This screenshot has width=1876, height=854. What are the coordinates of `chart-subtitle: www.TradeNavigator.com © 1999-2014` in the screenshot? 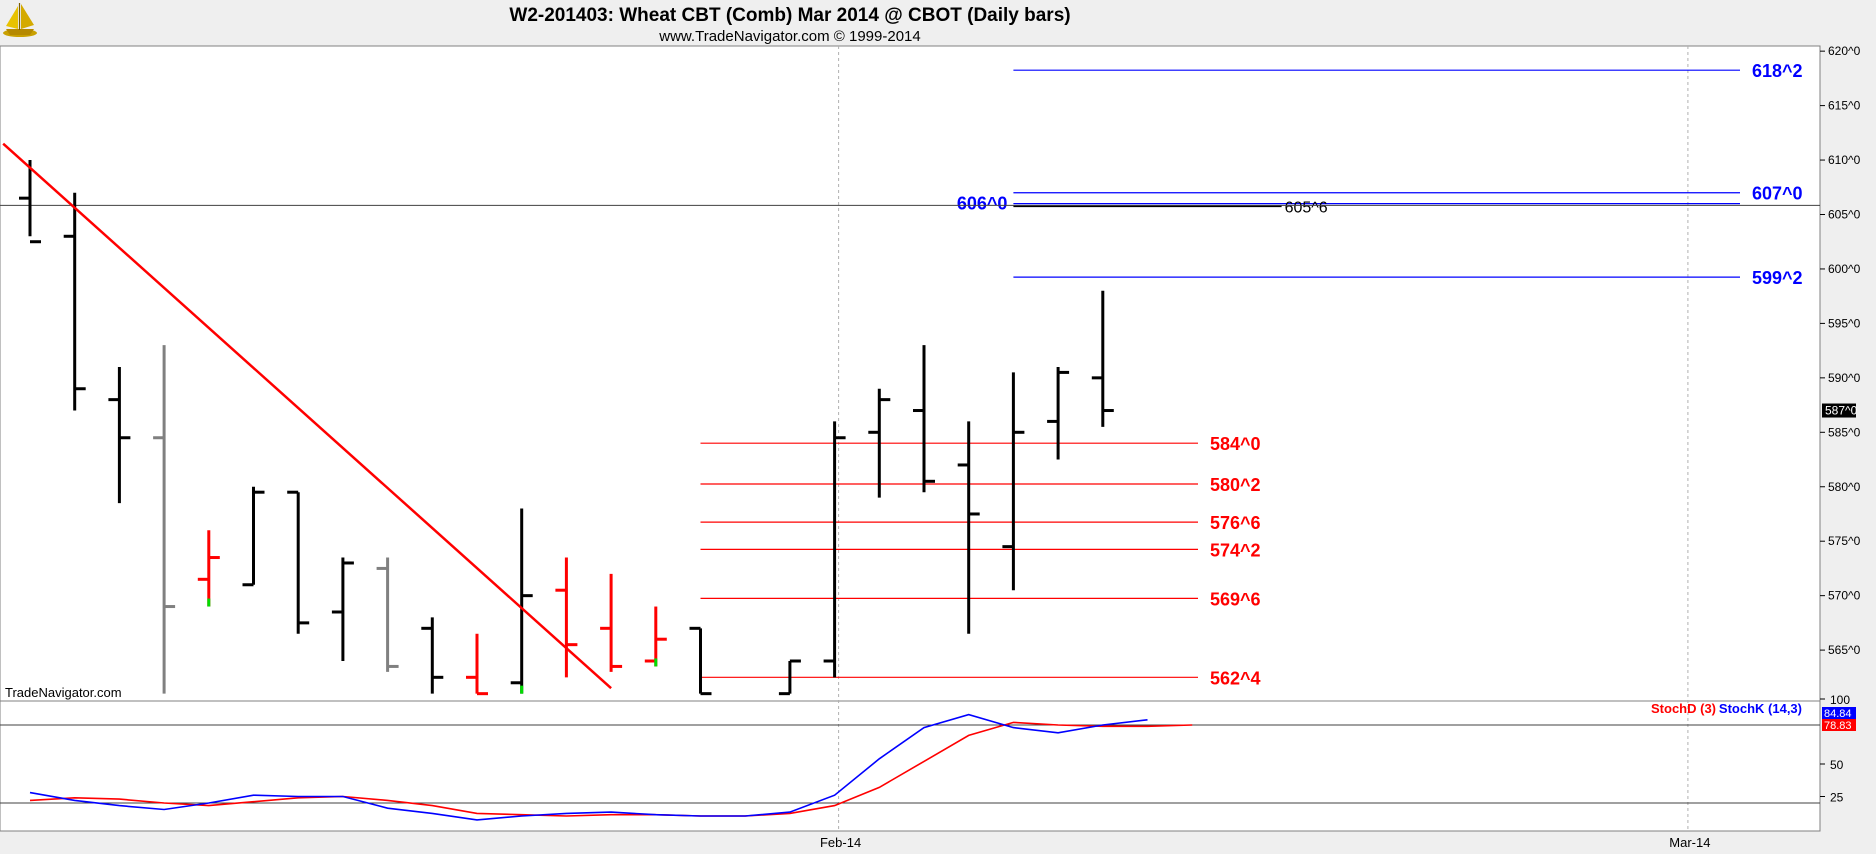 It's located at (789, 36).